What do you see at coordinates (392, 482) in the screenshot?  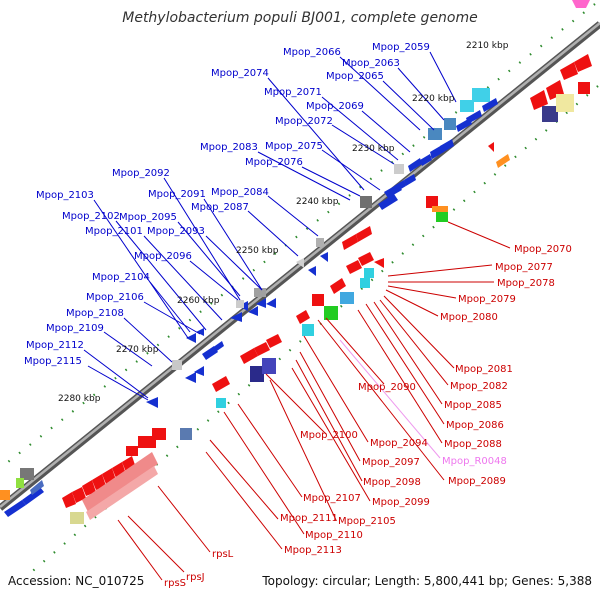 I see `gene-label: Mpop_2098` at bounding box center [392, 482].